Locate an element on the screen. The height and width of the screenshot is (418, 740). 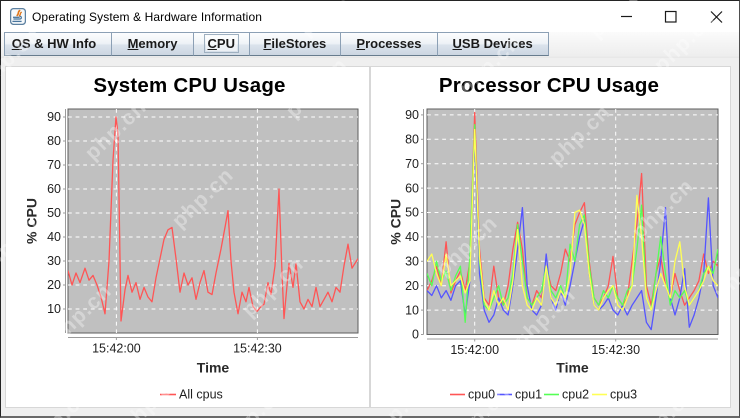
svg-text: cpu1 is located at coordinates (528, 395).